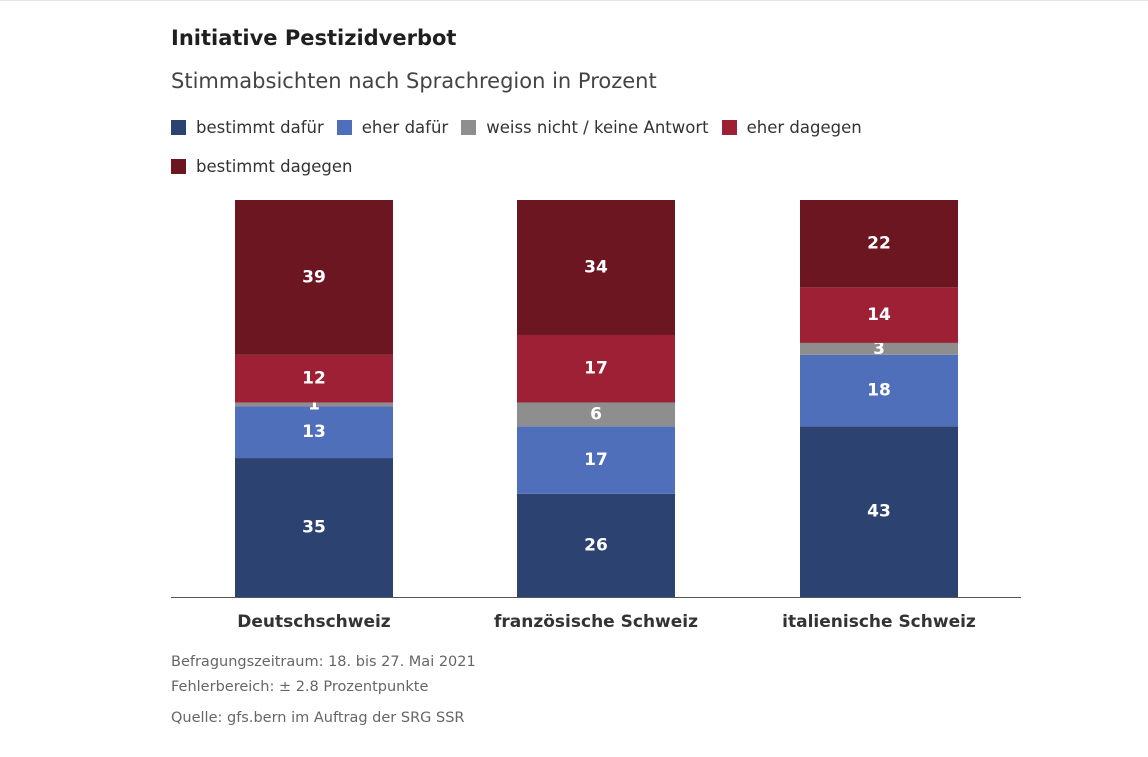 This screenshot has width=1148, height=757. What do you see at coordinates (274, 166) in the screenshot?
I see `legend-label: bestimmt dagegen` at bounding box center [274, 166].